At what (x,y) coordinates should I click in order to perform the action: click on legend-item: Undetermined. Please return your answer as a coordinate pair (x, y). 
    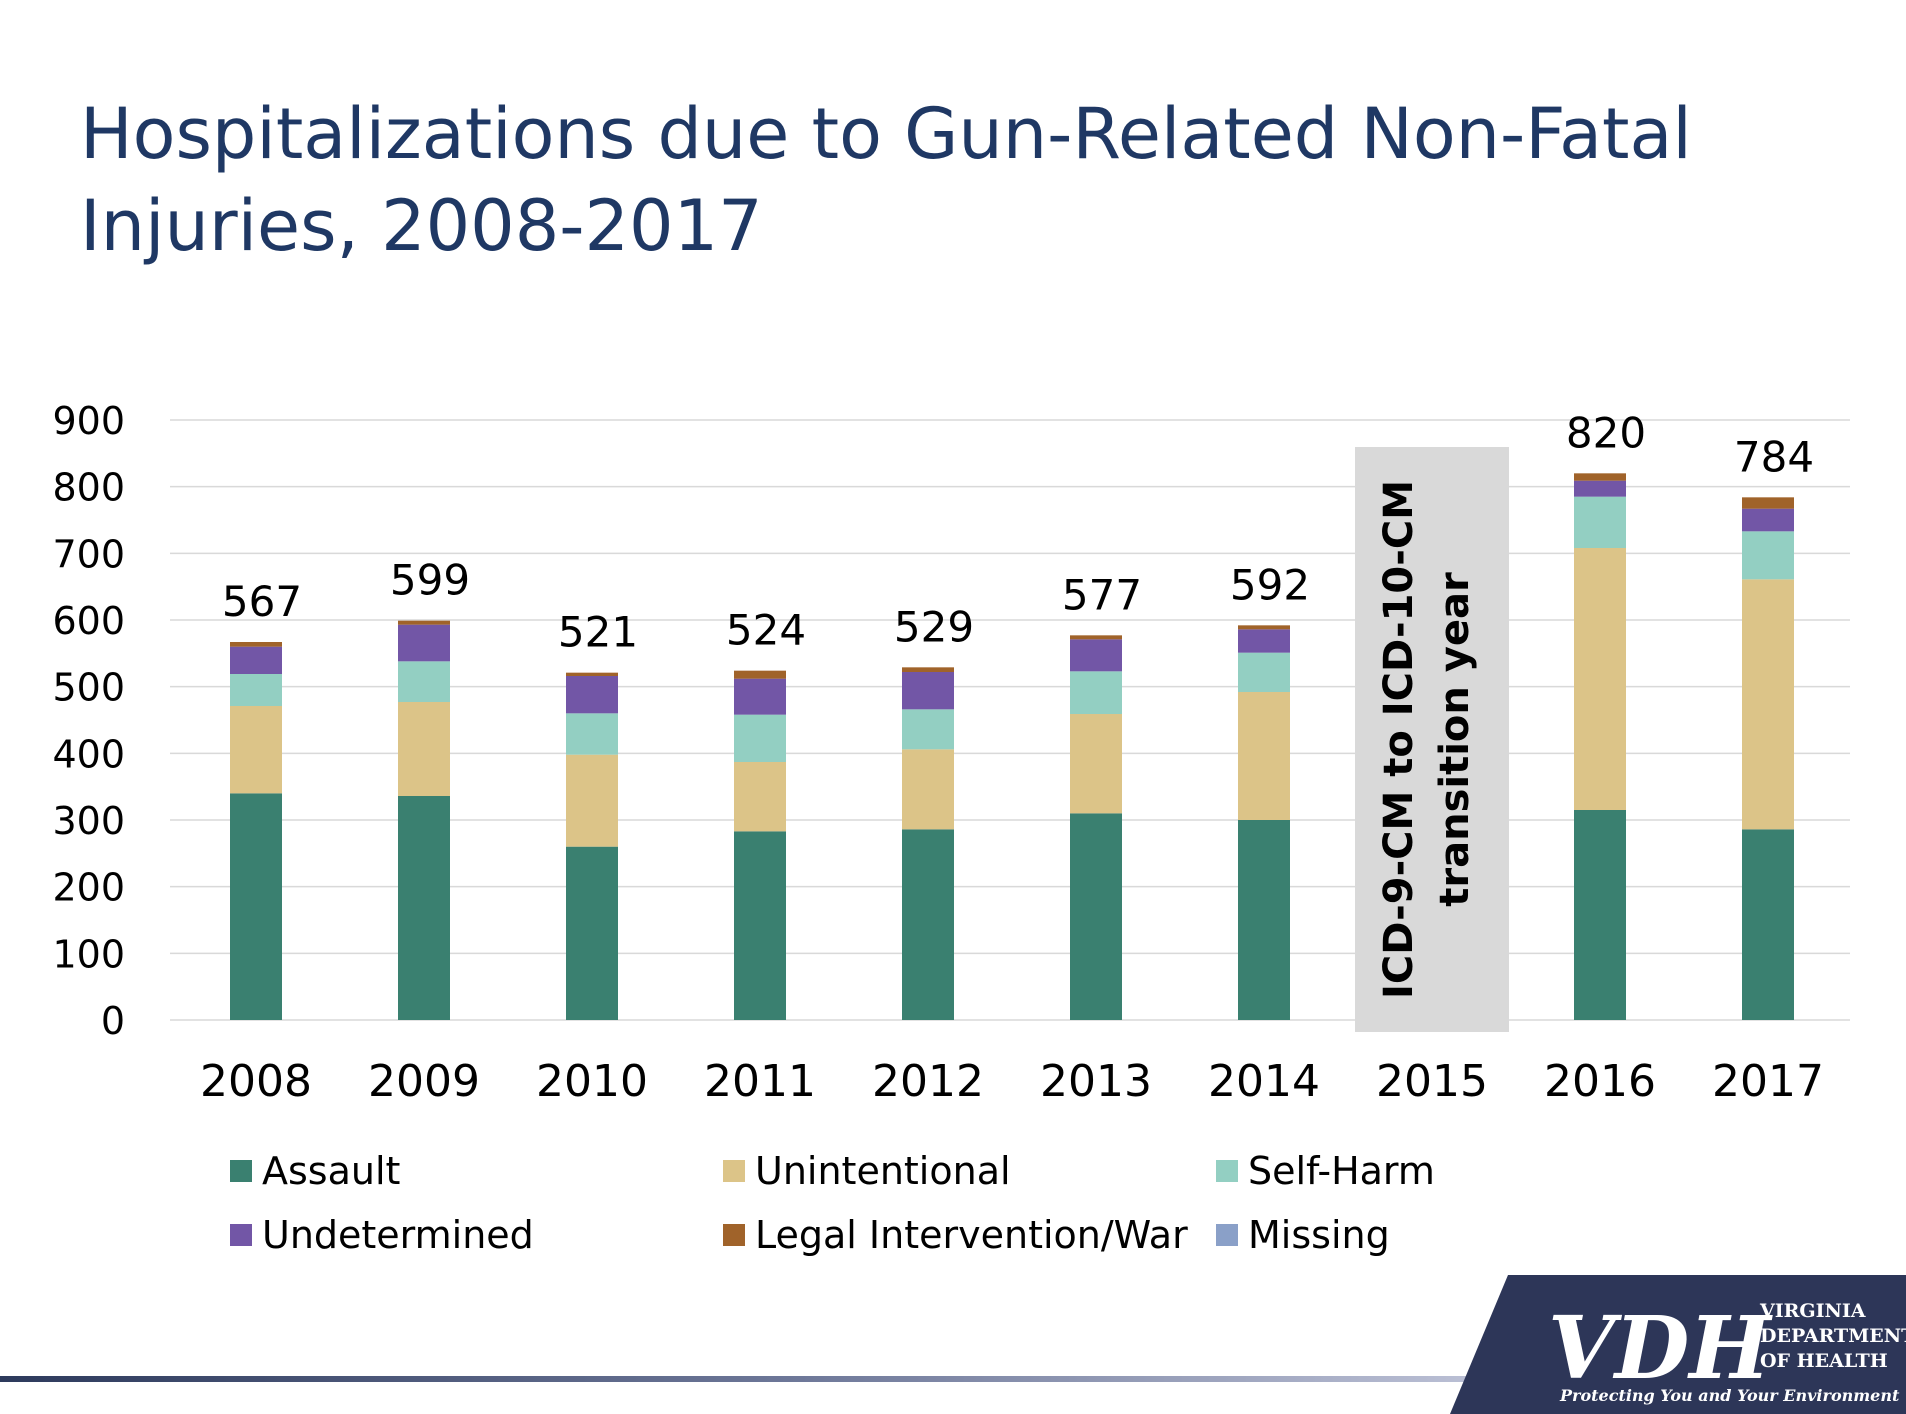
    Looking at the image, I should click on (476, 1235).